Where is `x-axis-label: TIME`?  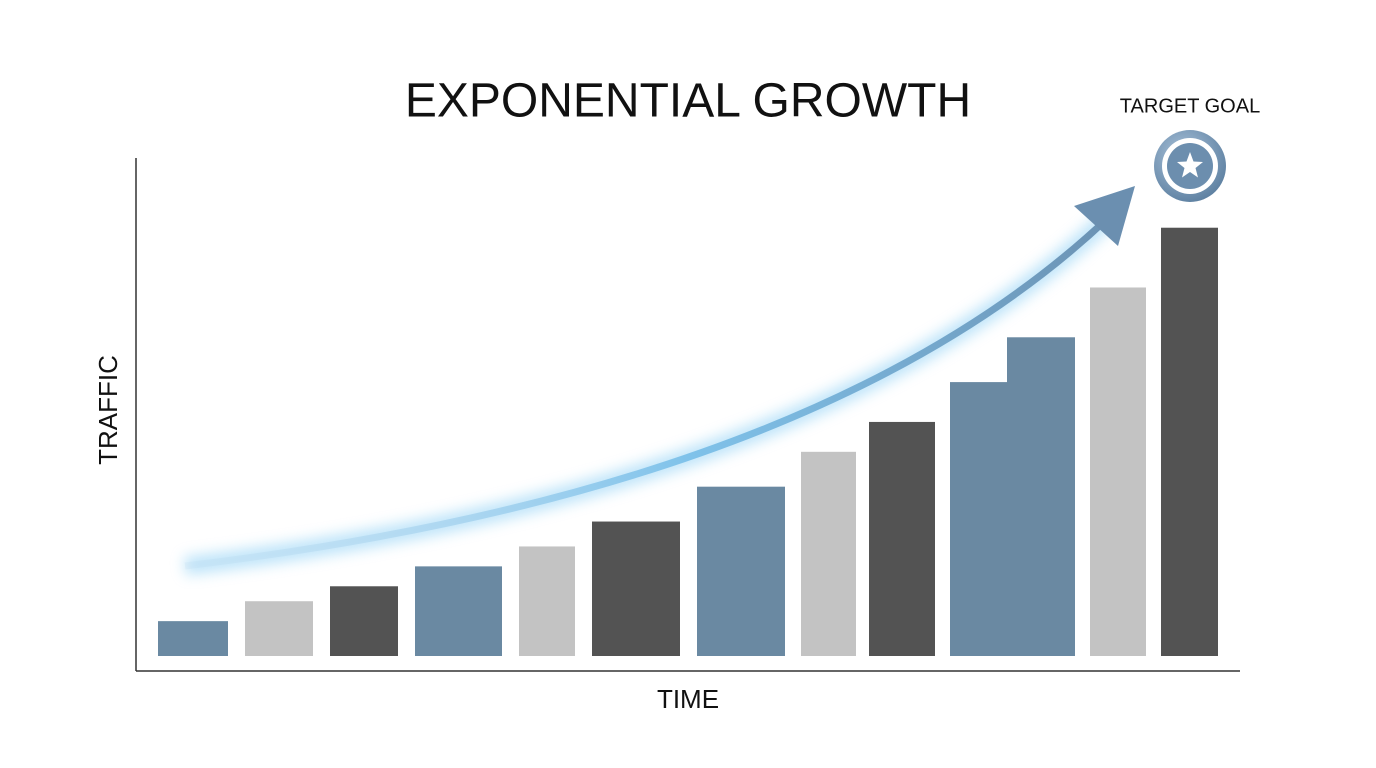
x-axis-label: TIME is located at coordinates (688, 699).